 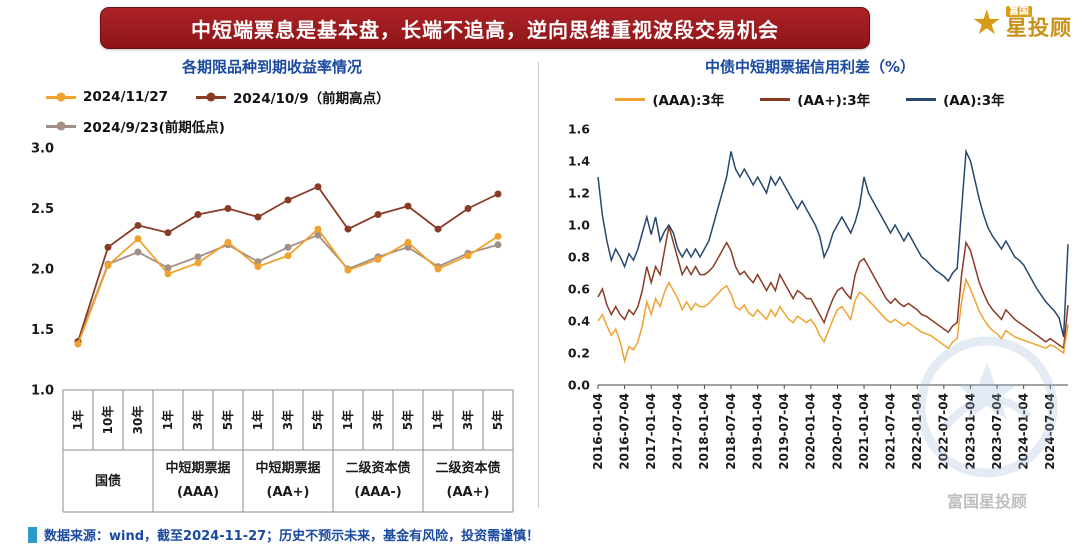 What do you see at coordinates (311, 99) in the screenshot?
I see `legend-label: 2024/10/9（前期高点）` at bounding box center [311, 99].